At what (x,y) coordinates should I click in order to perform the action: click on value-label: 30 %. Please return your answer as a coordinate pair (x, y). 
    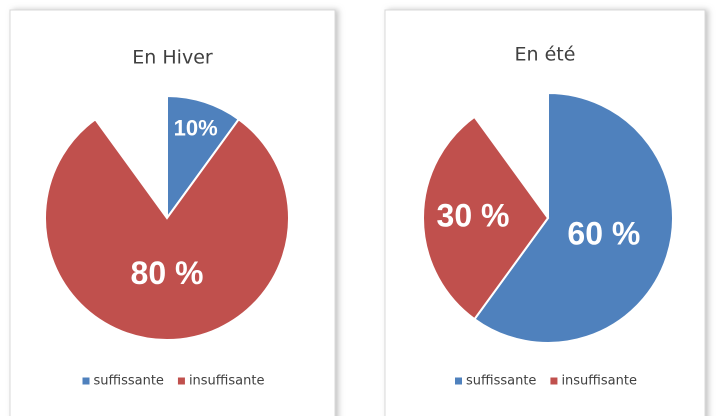
    Looking at the image, I should click on (473, 215).